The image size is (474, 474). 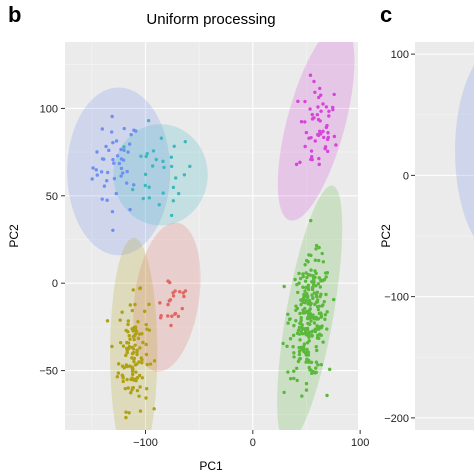 What do you see at coordinates (55, 284) in the screenshot?
I see `y-tick-label: 0` at bounding box center [55, 284].